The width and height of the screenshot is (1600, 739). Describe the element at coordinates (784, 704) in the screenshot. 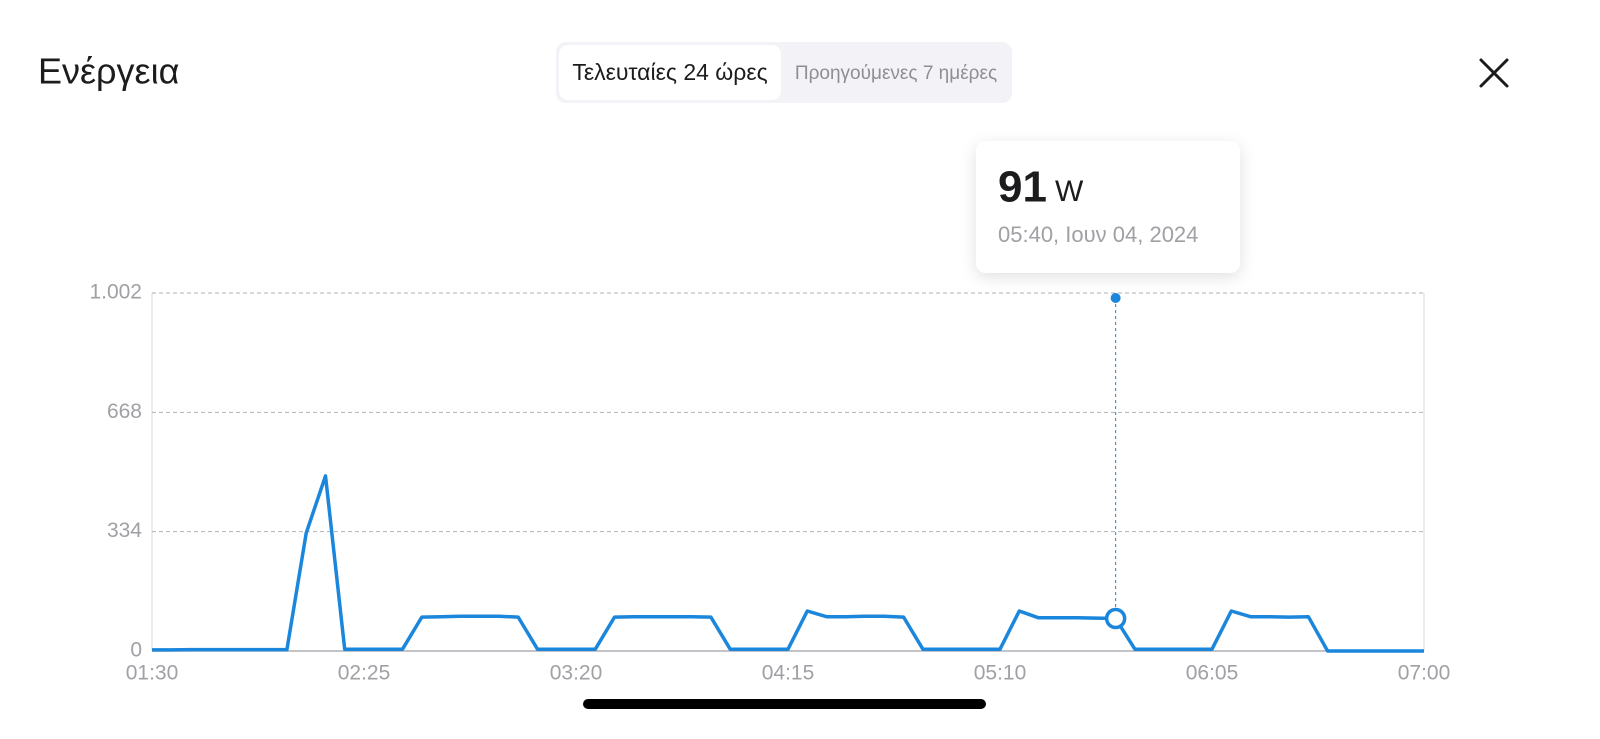

I see `home-indicator` at that location.